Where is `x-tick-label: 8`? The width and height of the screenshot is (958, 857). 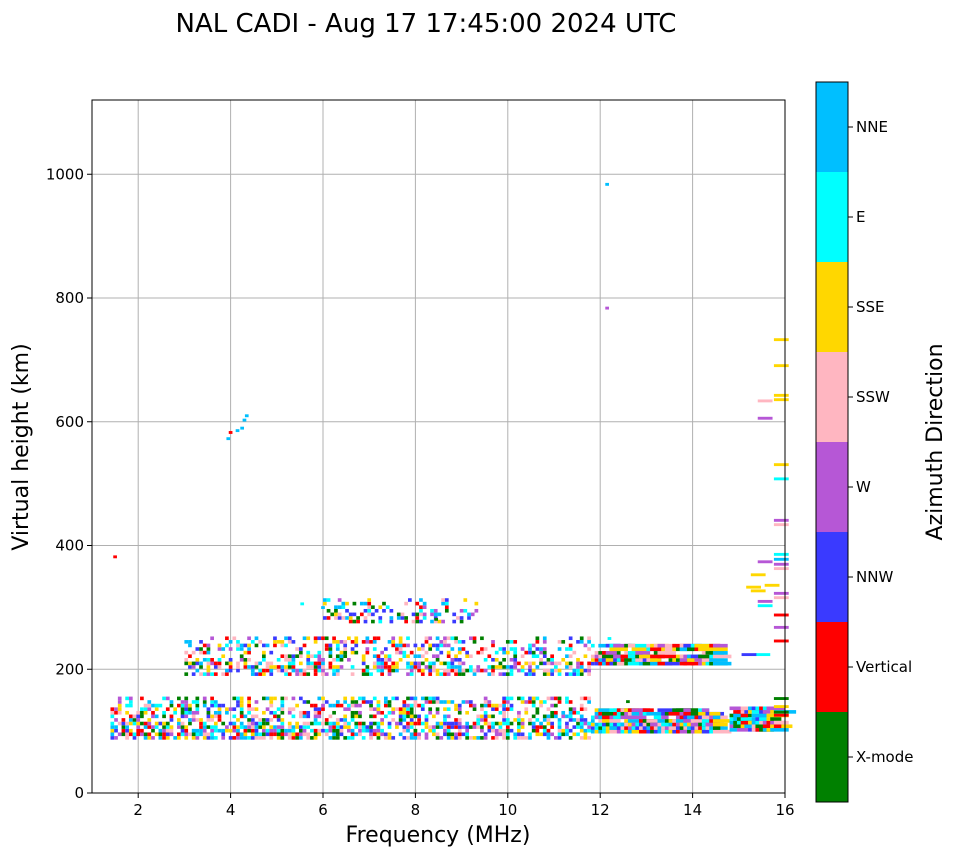 x-tick-label: 8 is located at coordinates (416, 810).